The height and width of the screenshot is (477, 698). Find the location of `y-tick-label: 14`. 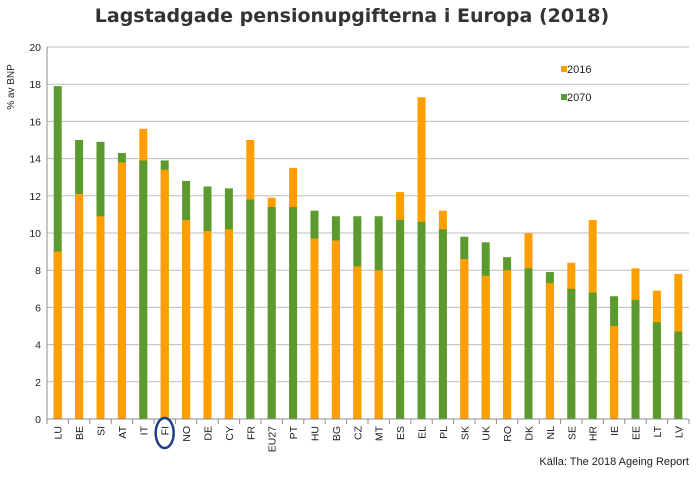

y-tick-label: 14 is located at coordinates (35, 160).